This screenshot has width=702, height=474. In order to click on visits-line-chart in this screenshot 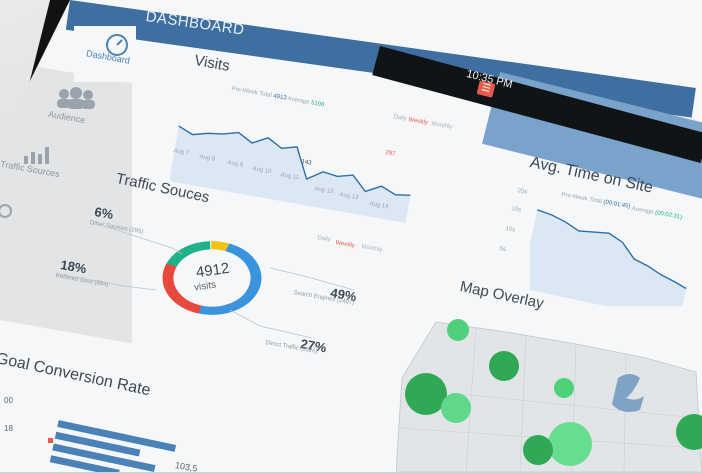, I will do `click(290, 174)`.